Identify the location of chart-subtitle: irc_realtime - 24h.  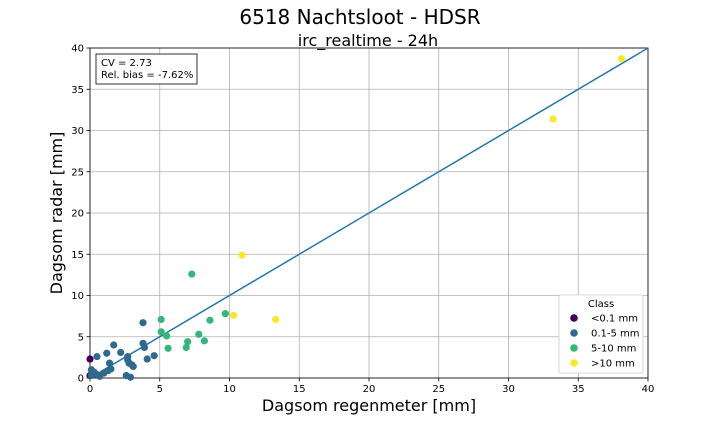
(368, 41).